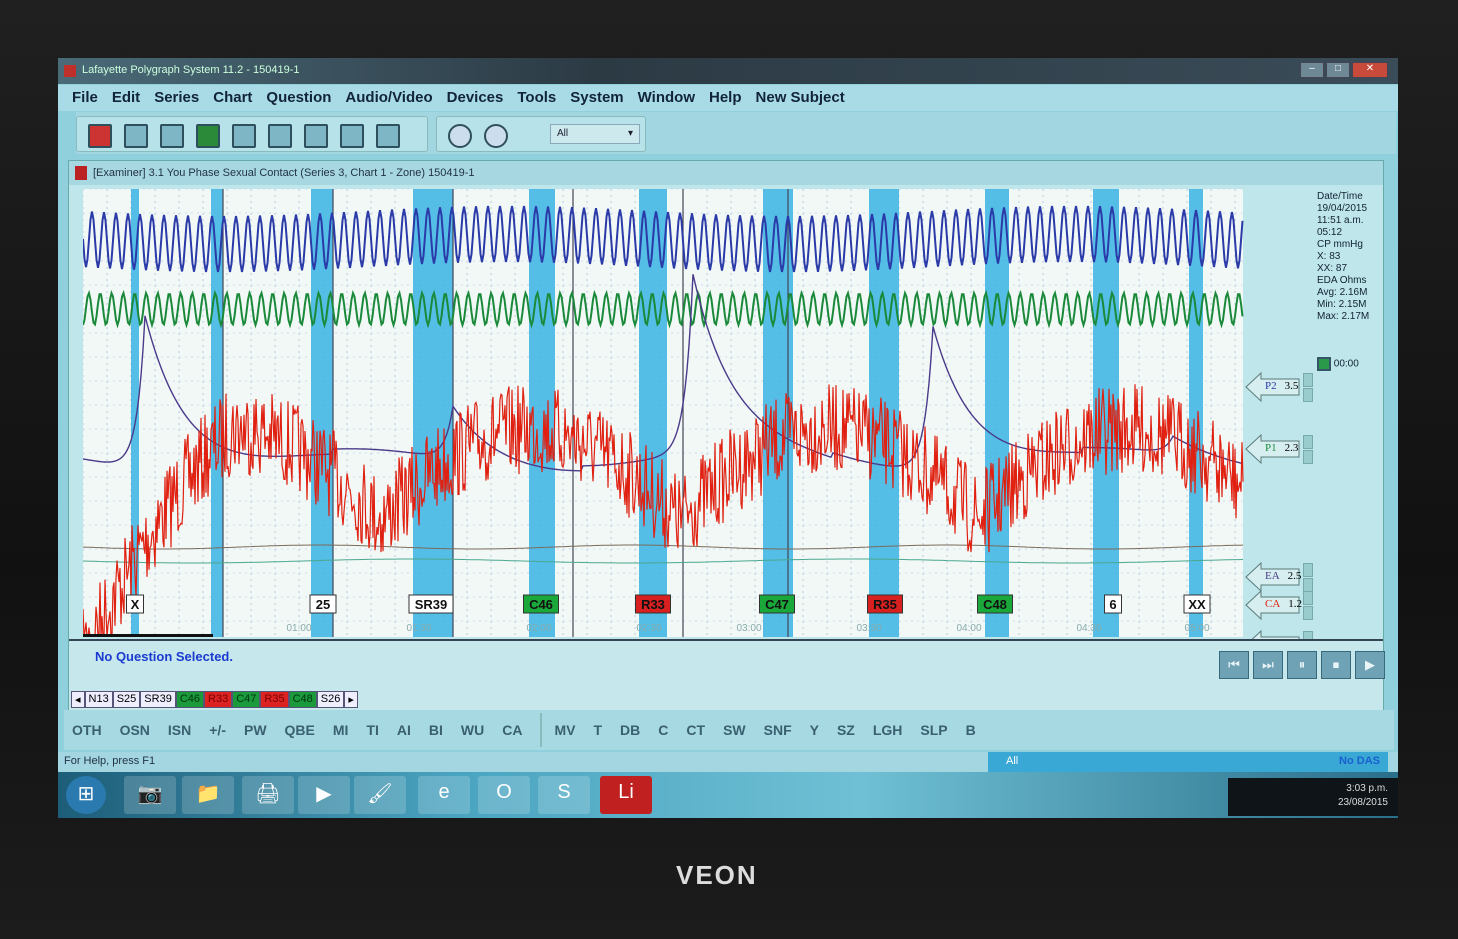  Describe the element at coordinates (87, 730) in the screenshot. I see `annotation-button: OTH` at that location.